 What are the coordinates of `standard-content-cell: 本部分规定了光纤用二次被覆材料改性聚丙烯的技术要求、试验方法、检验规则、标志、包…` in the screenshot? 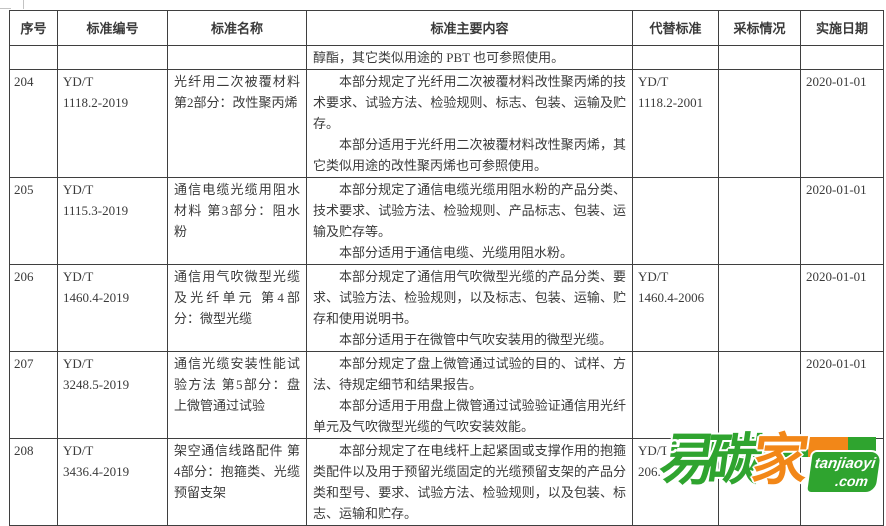 It's located at (469, 123).